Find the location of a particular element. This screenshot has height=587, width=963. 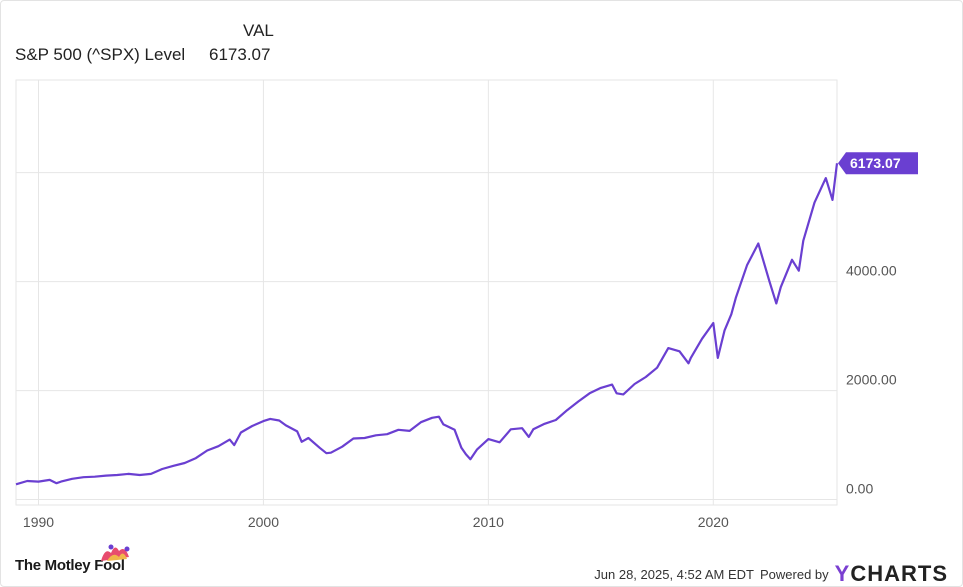

motley-fool-logo: The Motley Fool is located at coordinates (70, 565).